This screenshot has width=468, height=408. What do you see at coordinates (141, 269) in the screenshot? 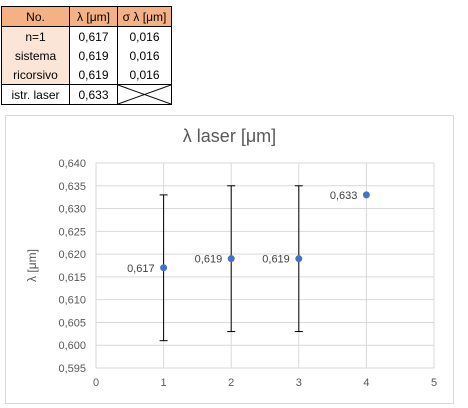
I see `data-label: 0,617` at bounding box center [141, 269].